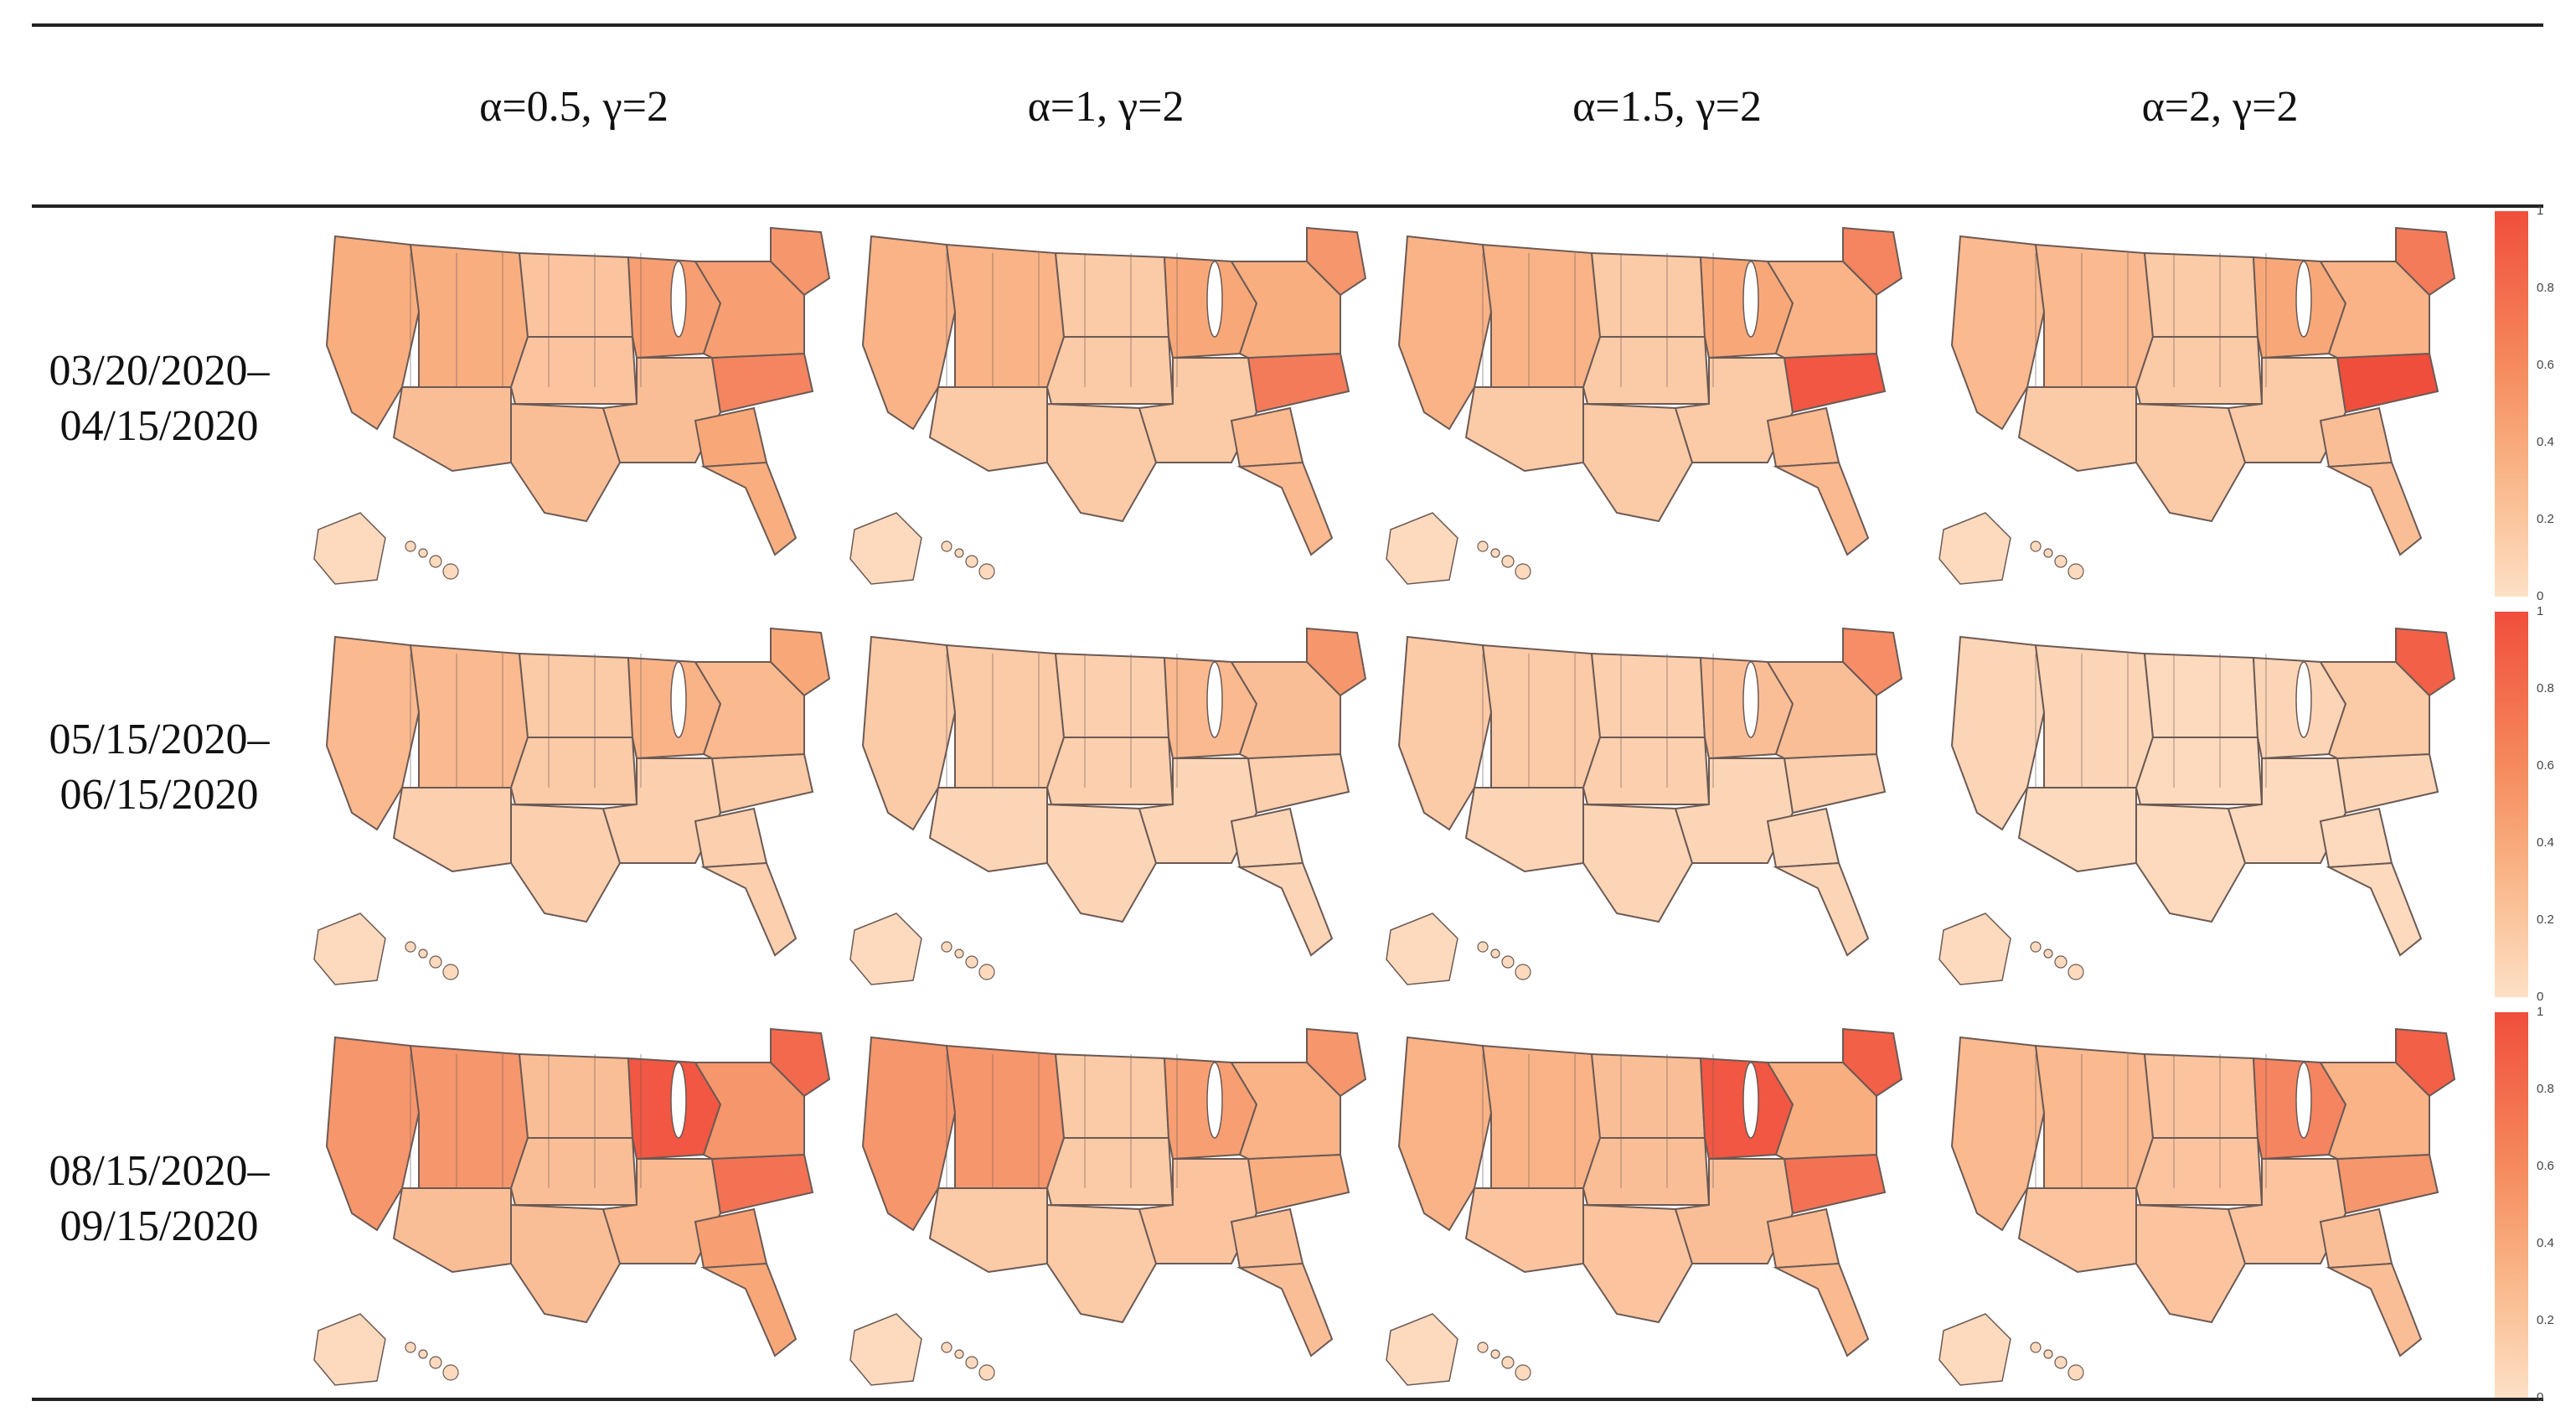 Image resolution: width=2576 pixels, height=1427 pixels. What do you see at coordinates (2540, 1012) in the screenshot?
I see `colorbar-tick: 1` at bounding box center [2540, 1012].